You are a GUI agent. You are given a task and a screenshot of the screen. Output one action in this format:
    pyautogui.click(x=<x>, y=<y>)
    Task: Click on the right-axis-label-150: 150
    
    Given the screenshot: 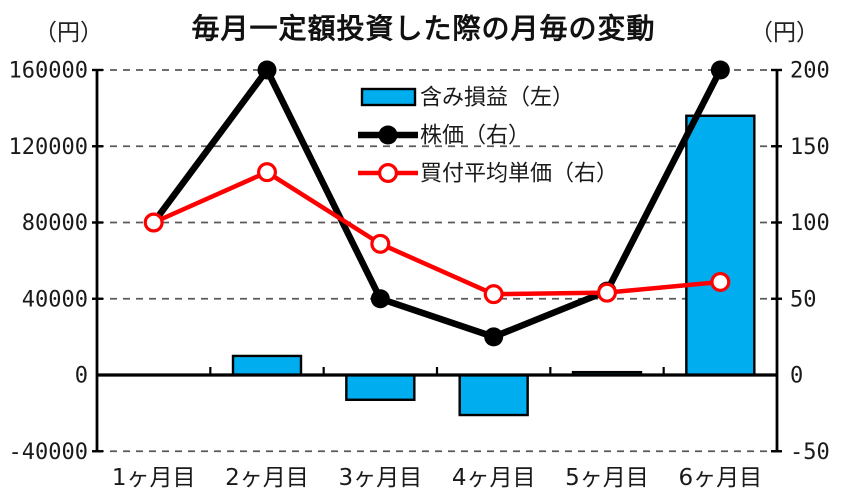 What is the action you would take?
    pyautogui.click(x=810, y=147)
    